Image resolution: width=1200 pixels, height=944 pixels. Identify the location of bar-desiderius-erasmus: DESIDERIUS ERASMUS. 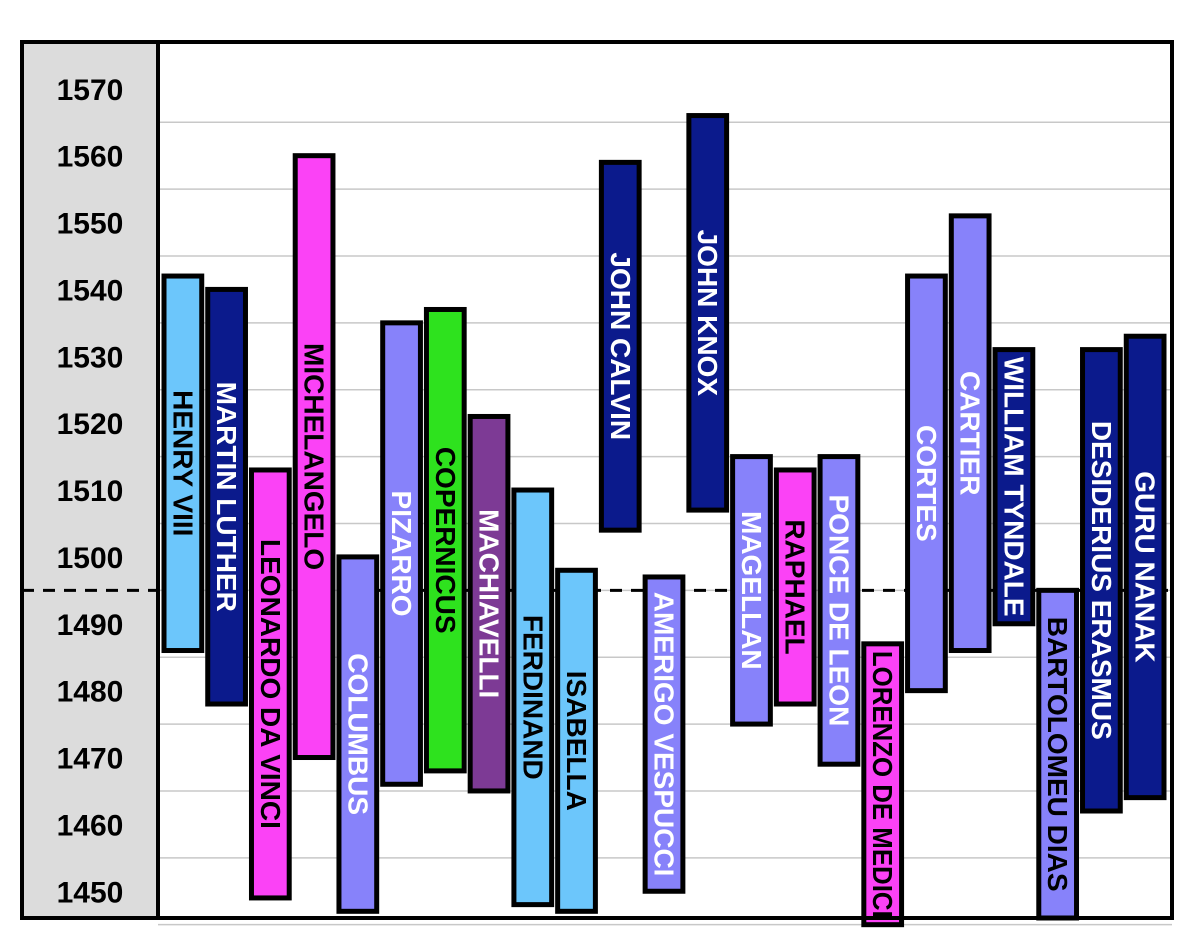
(1101, 580).